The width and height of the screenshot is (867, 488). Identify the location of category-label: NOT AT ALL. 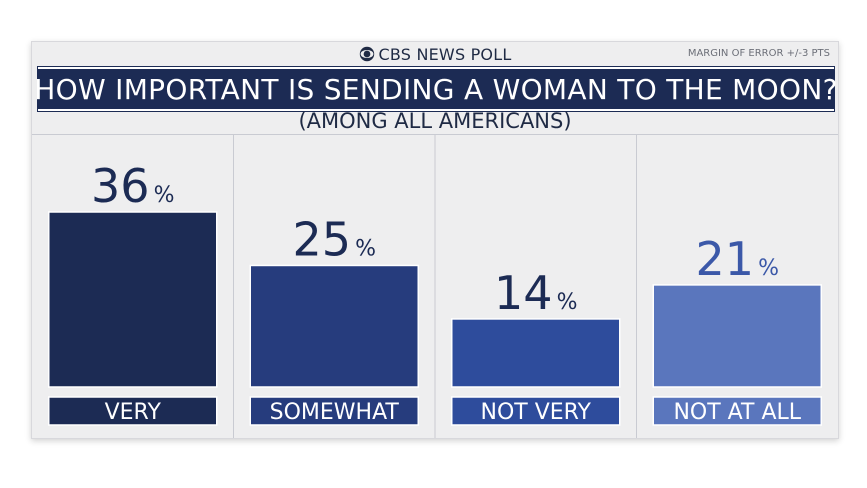
(737, 412).